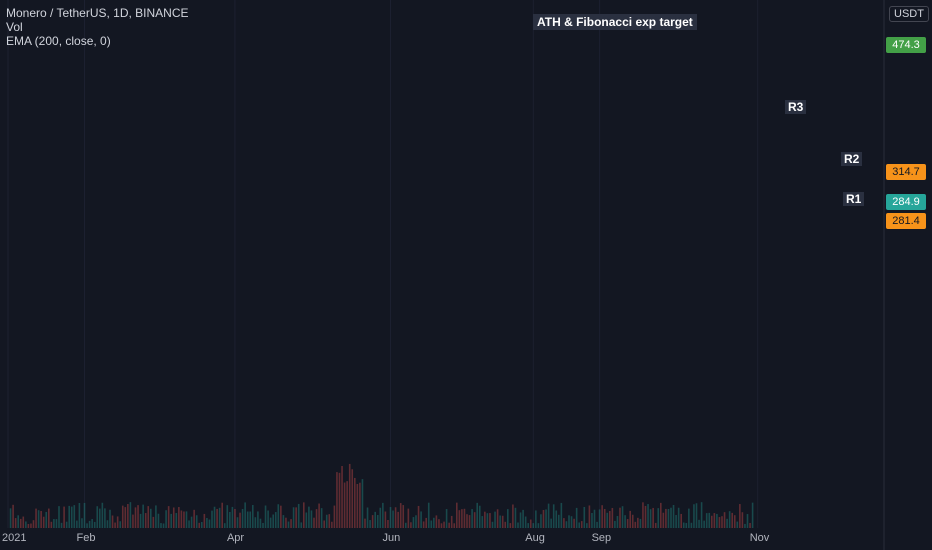  I want to click on r3-label: R3, so click(796, 107).